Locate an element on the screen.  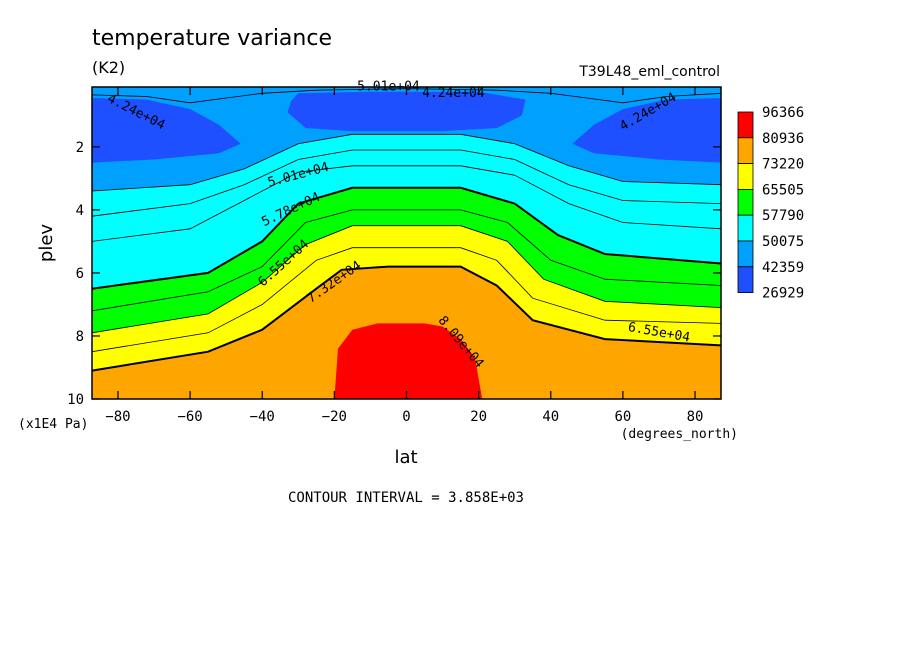
colorbar-label-65505: 65505 is located at coordinates (783, 190).